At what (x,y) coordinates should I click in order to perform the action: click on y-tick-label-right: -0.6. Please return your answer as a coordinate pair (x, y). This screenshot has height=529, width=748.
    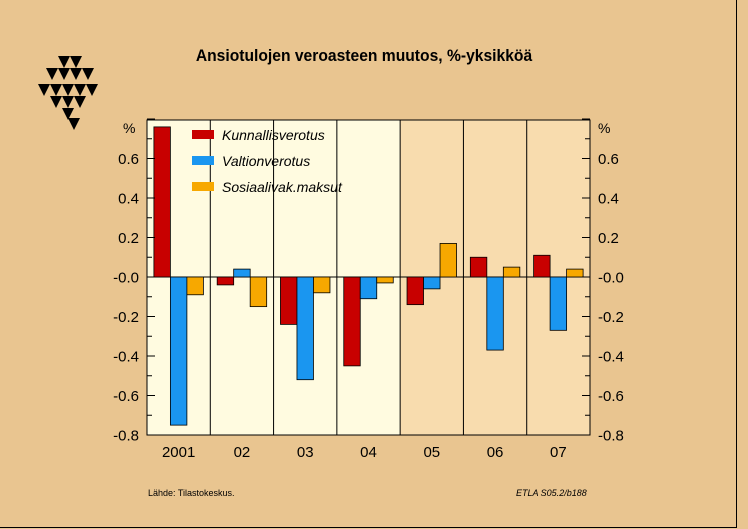
    Looking at the image, I should click on (611, 396).